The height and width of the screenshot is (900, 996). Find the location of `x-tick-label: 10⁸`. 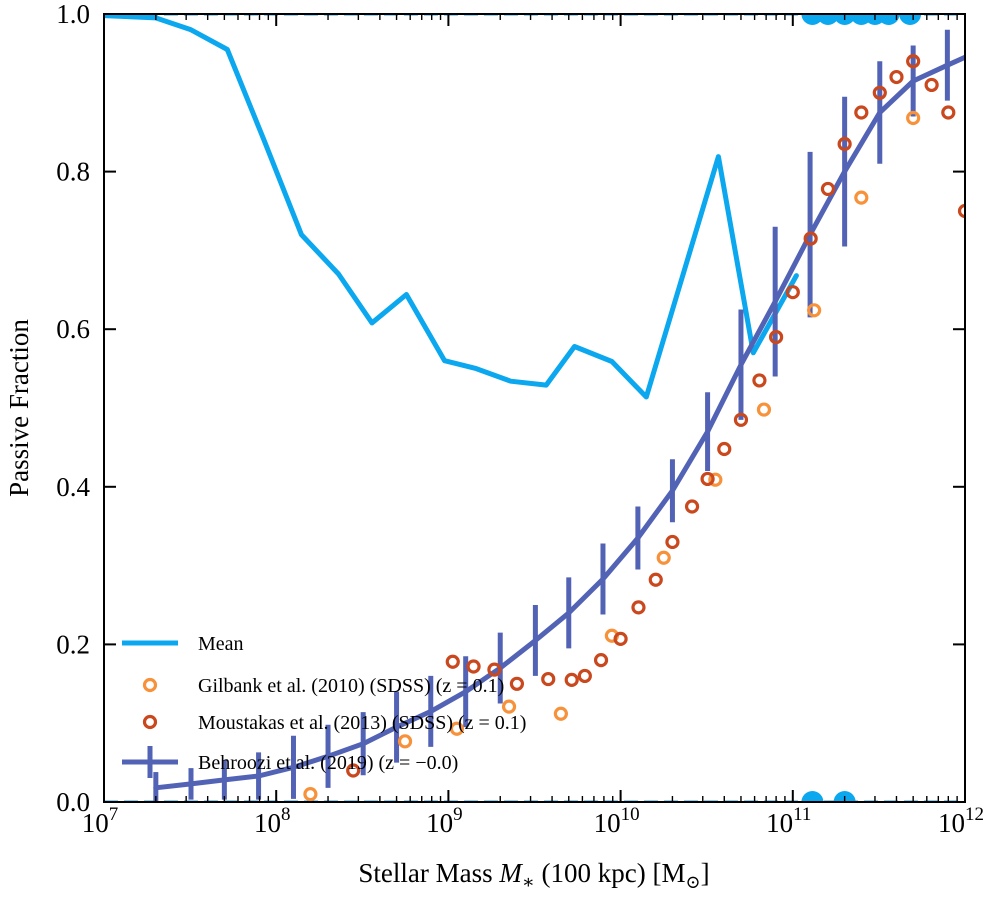

x-tick-label: 10⁸ is located at coordinates (272, 821).